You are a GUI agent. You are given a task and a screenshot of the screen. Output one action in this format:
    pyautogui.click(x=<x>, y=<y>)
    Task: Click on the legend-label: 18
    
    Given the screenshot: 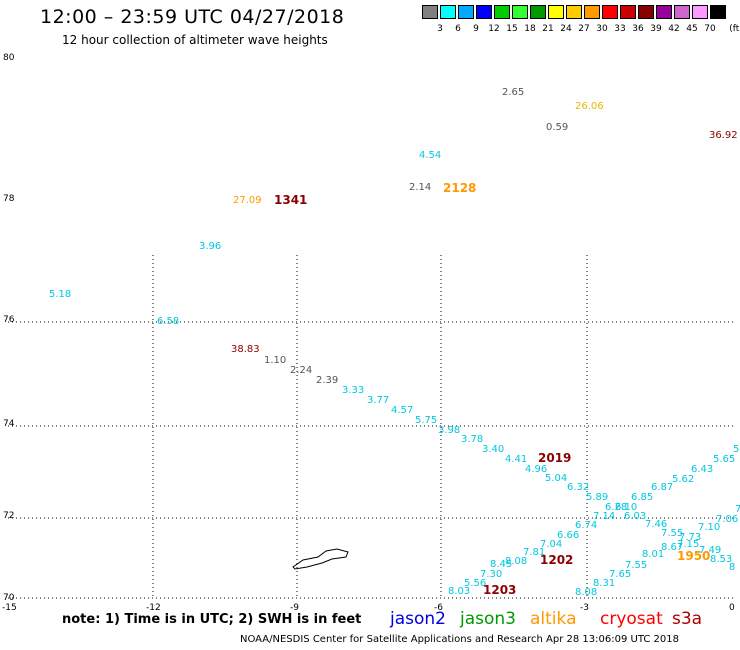 What is the action you would take?
    pyautogui.click(x=530, y=29)
    